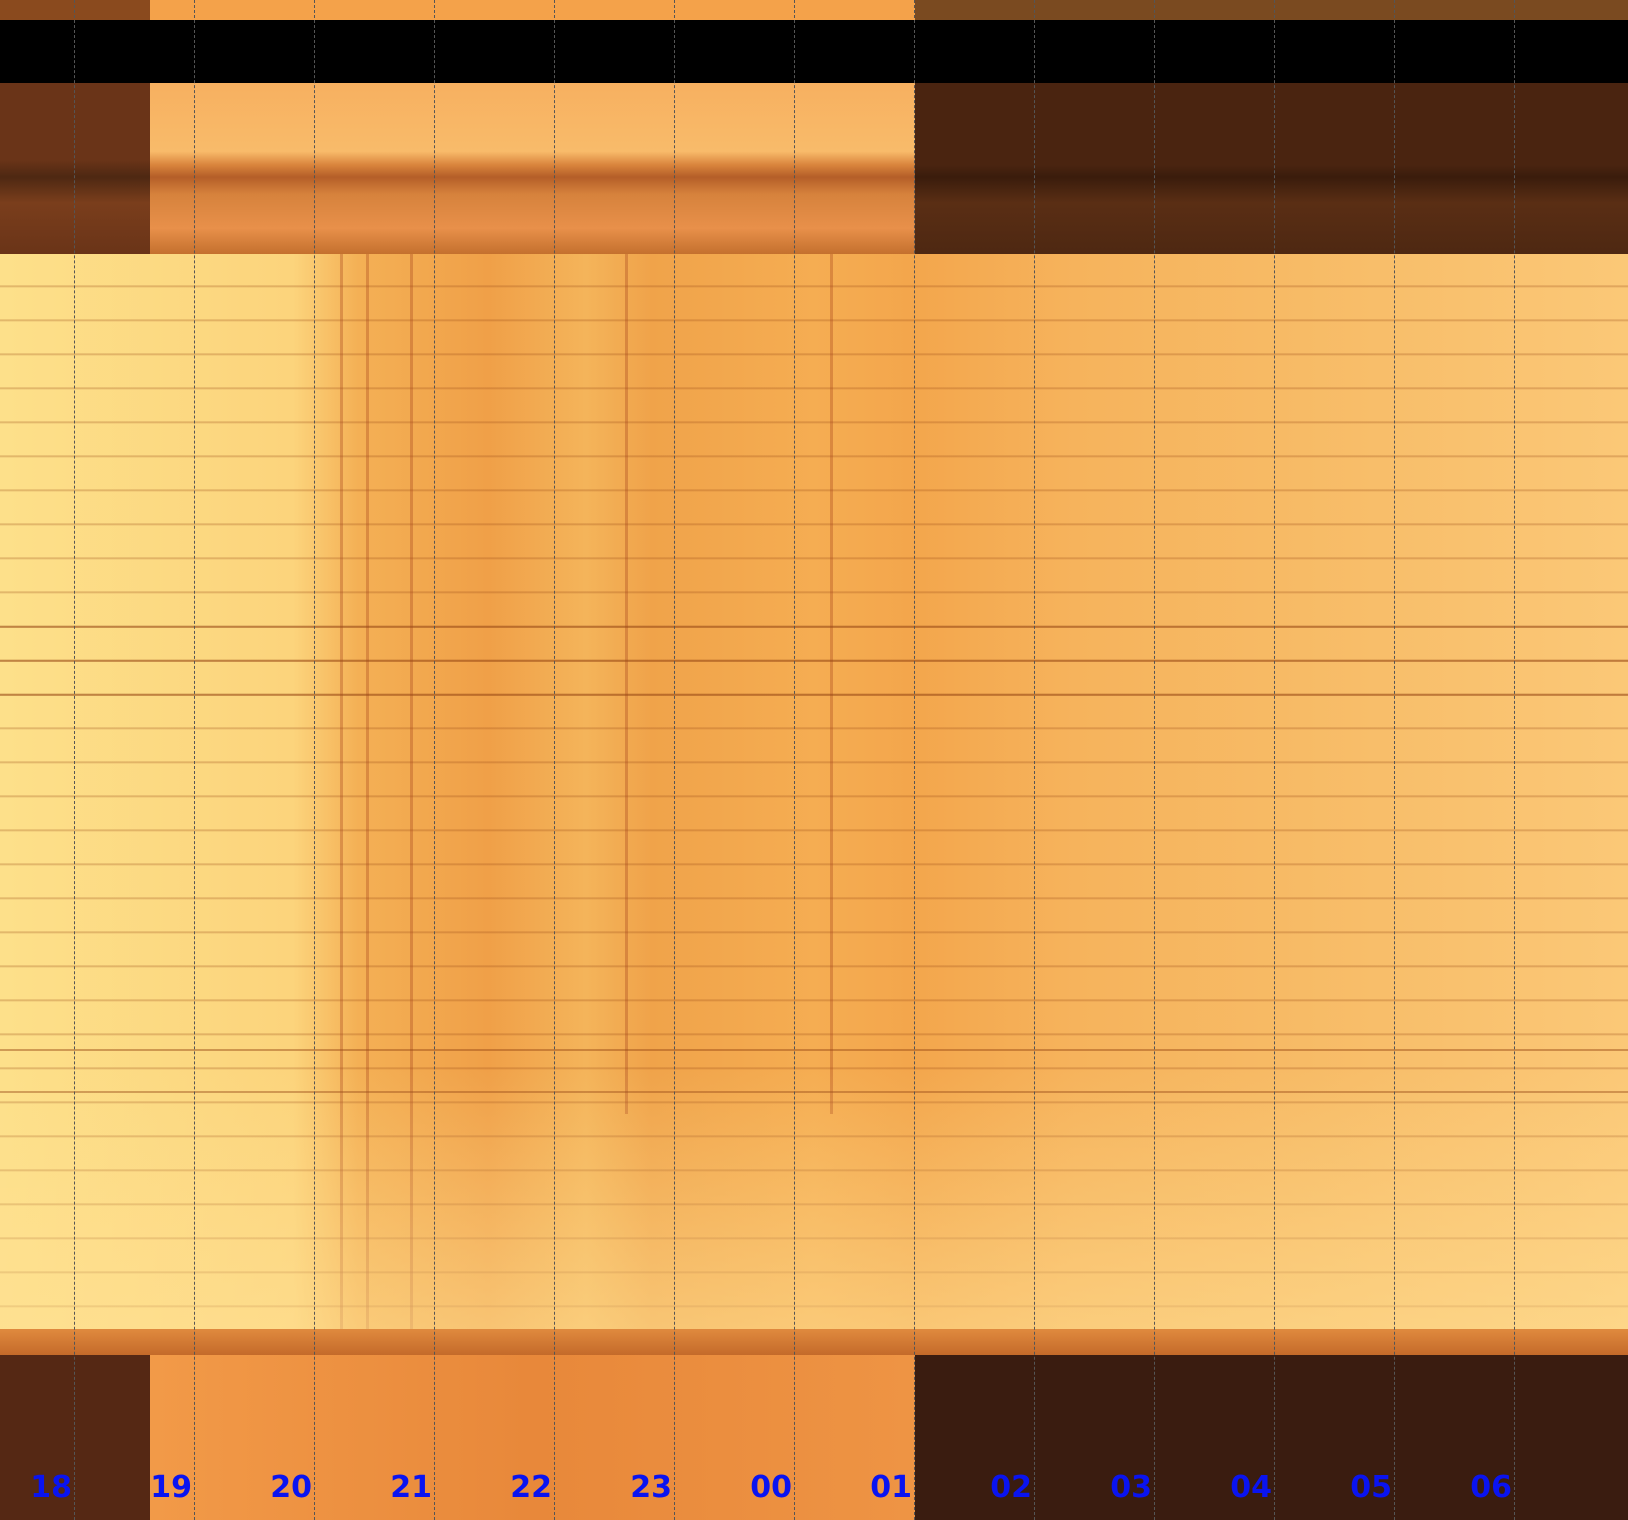 This screenshot has height=1520, width=1628. I want to click on bottom-right, so click(1271, 1437).